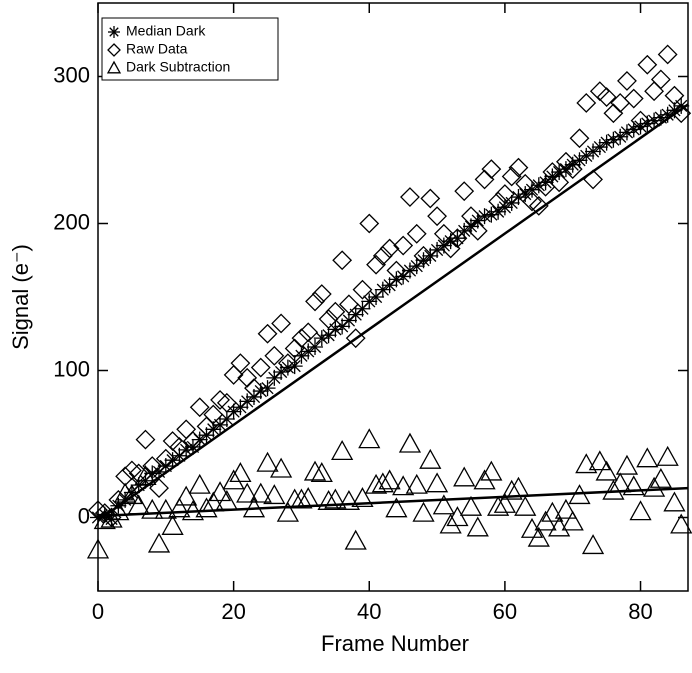 Image resolution: width=692 pixels, height=673 pixels. I want to click on y-tick-label: 200, so click(71, 221).